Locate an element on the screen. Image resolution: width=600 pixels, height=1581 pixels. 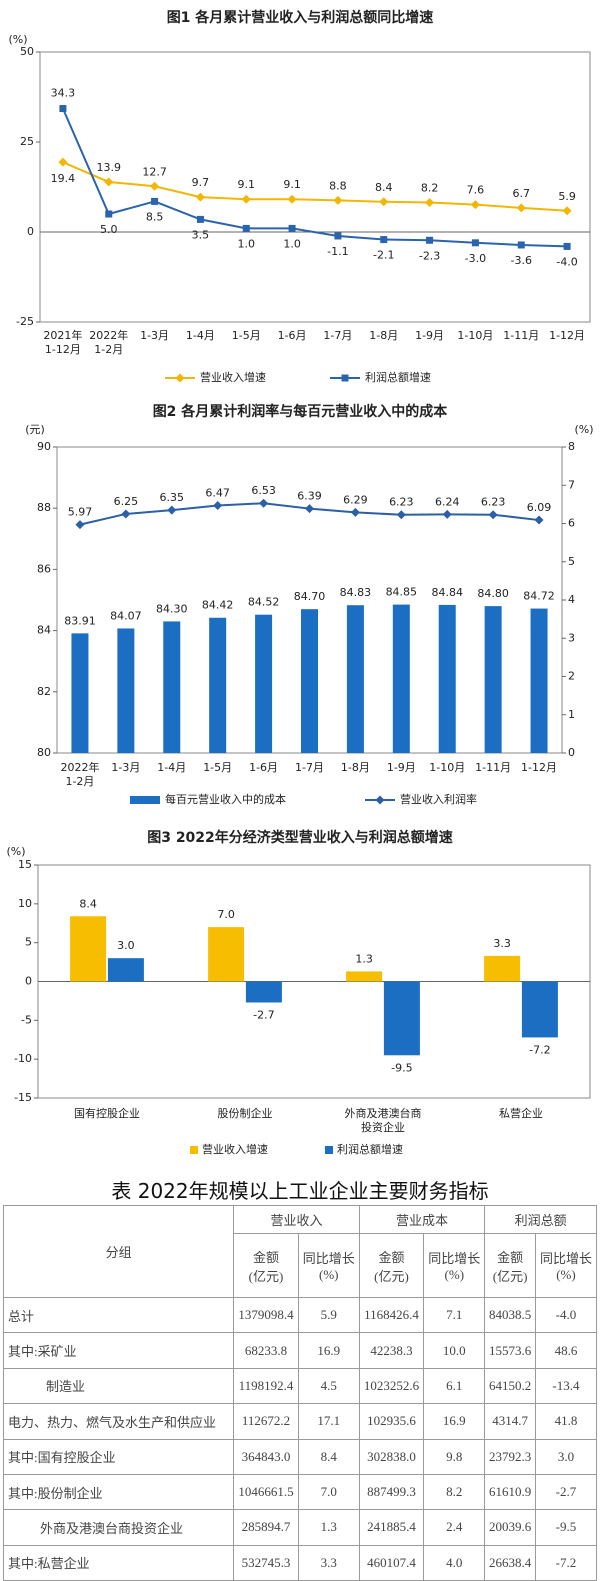
table-row: 其中:私营企业 532745.3 3.3 460107.4 4.0 26638.4 -7.2 is located at coordinates (300, 1562).